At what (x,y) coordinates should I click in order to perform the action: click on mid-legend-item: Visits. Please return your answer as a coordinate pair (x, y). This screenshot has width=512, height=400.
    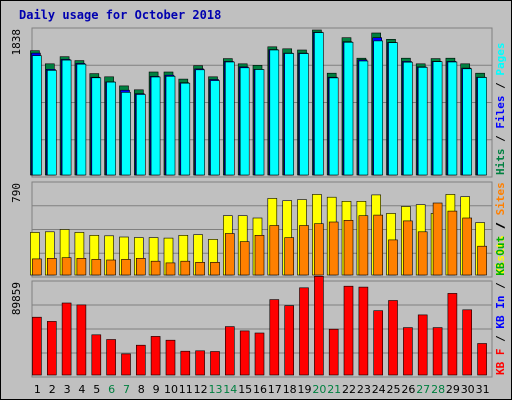
    Looking at the image, I should click on (500, 255).